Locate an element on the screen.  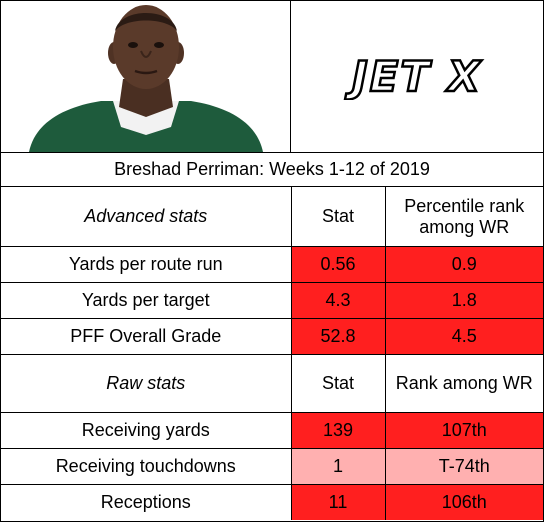
table-row: PFF Overall Grade 52.8 4.5 is located at coordinates (272, 336).